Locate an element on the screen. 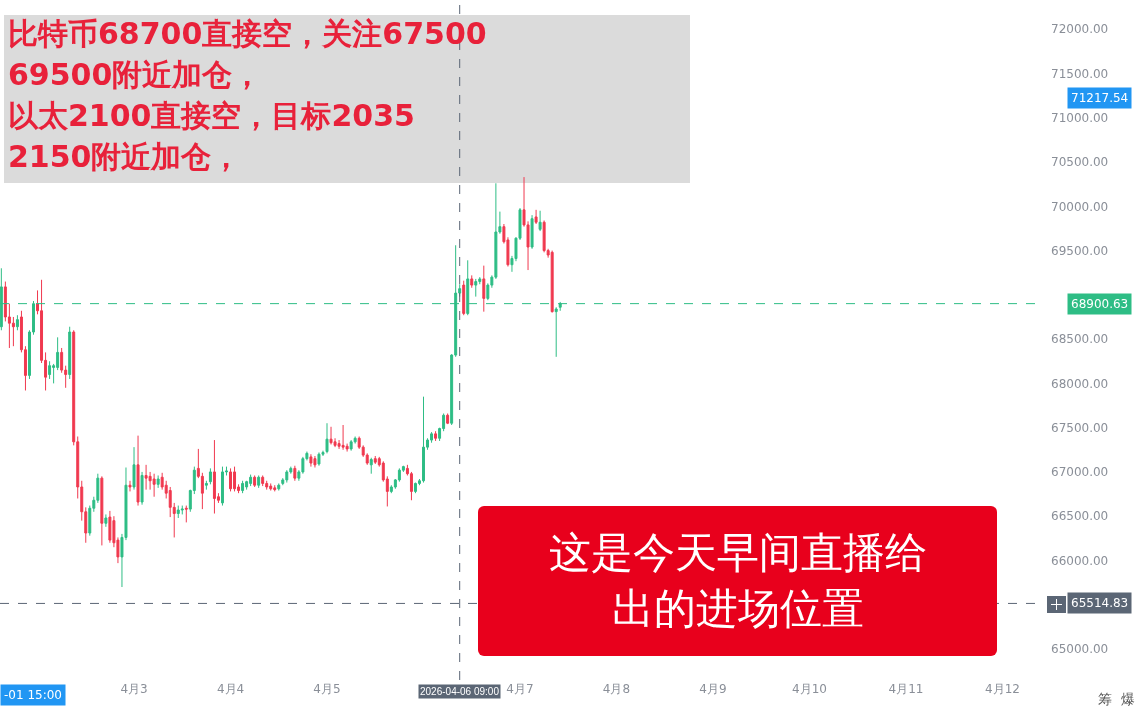 The width and height of the screenshot is (1141, 712). callout-panel: 这是今天早间直播给出的进场位置 is located at coordinates (737, 581).